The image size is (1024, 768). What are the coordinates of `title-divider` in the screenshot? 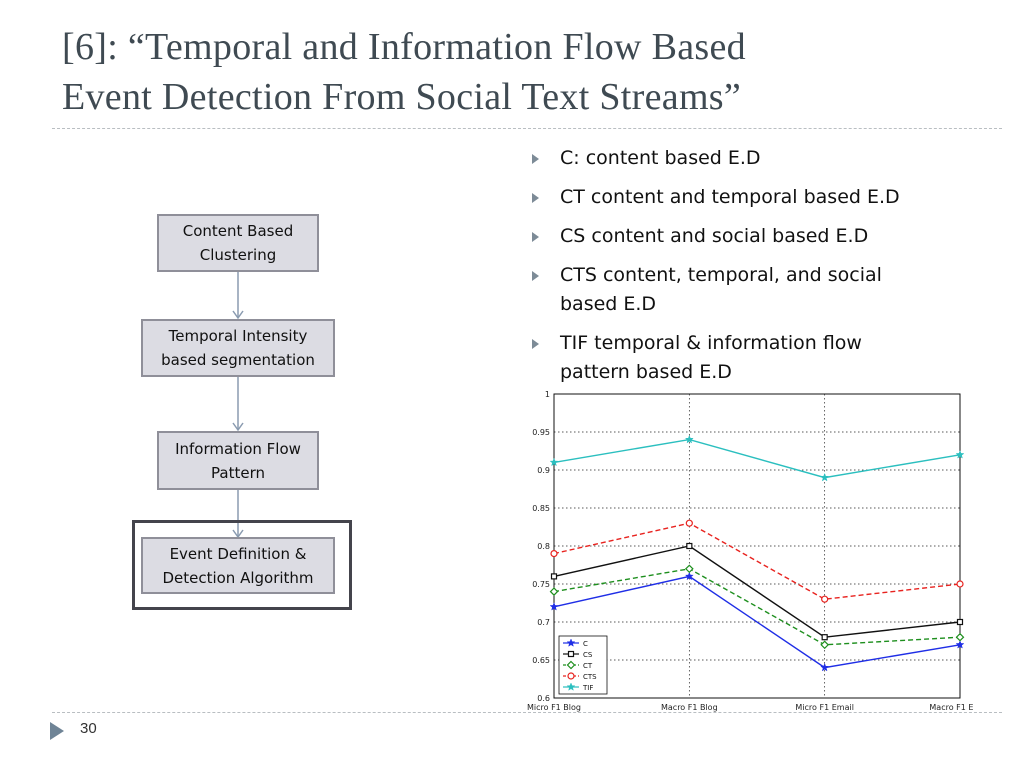 It's located at (527, 128).